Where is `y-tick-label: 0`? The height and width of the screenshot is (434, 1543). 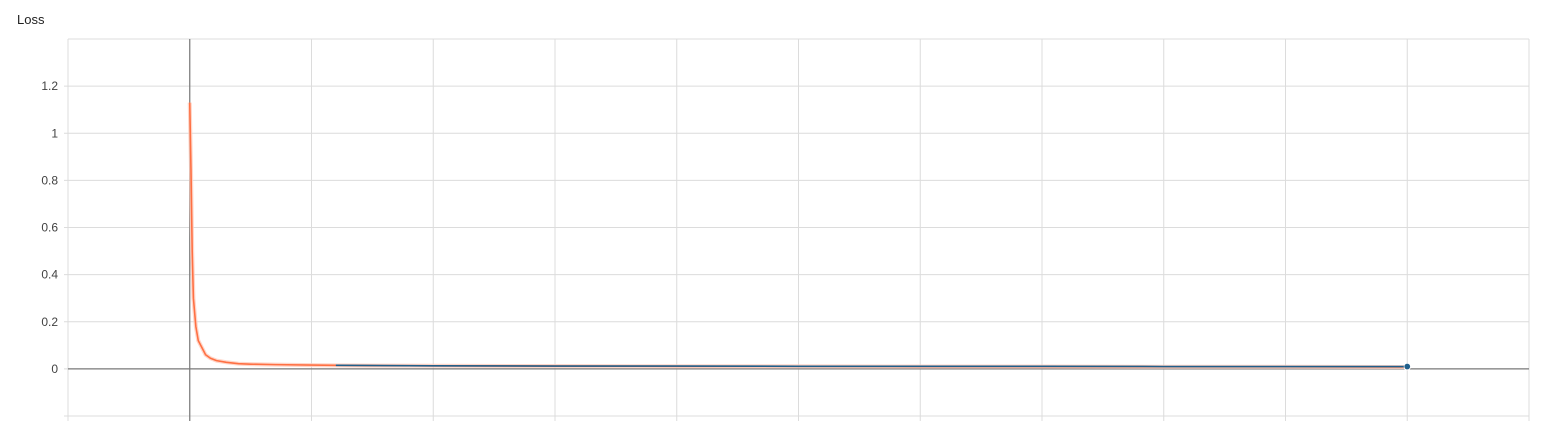
y-tick-label: 0 is located at coordinates (54, 369).